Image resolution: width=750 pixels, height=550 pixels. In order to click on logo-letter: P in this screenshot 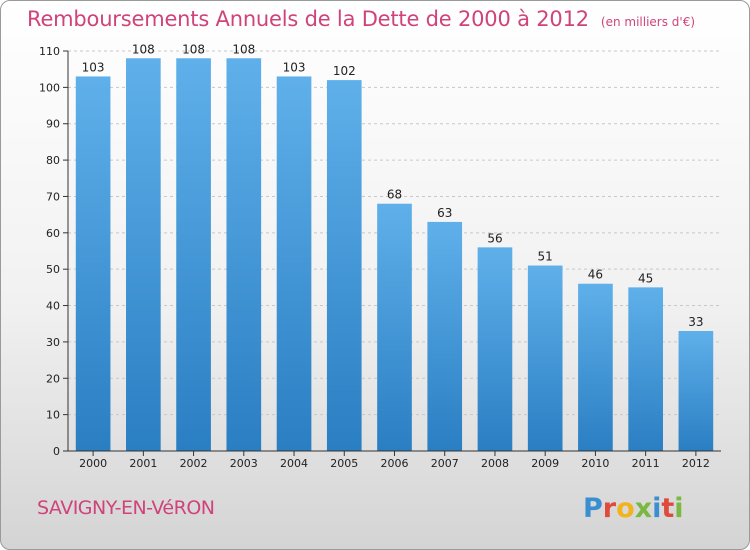, I will do `click(593, 508)`.